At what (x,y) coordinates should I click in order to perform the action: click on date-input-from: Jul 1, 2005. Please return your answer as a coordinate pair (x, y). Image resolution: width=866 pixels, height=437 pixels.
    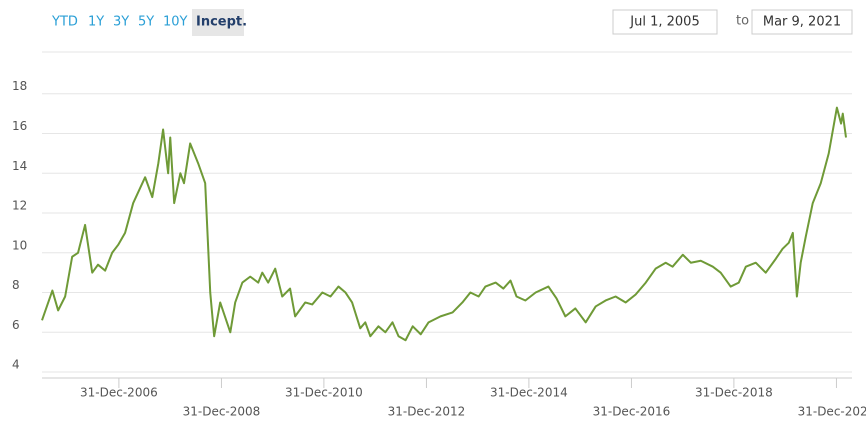
    Looking at the image, I should click on (665, 22).